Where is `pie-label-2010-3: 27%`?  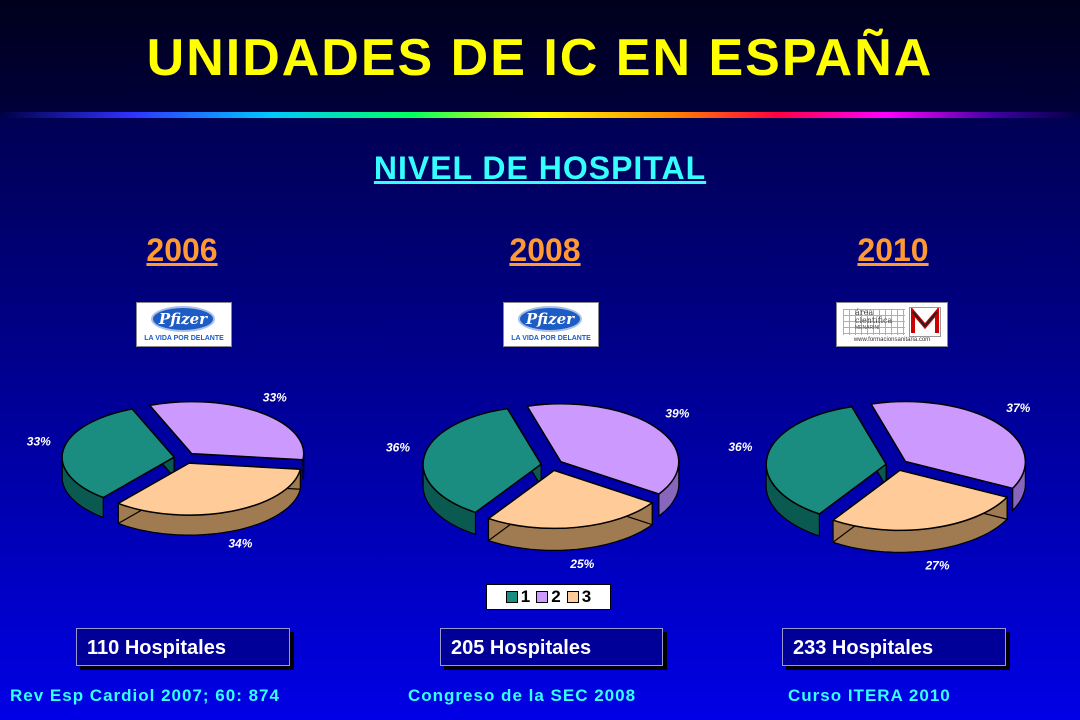 pie-label-2010-3: 27% is located at coordinates (936, 566).